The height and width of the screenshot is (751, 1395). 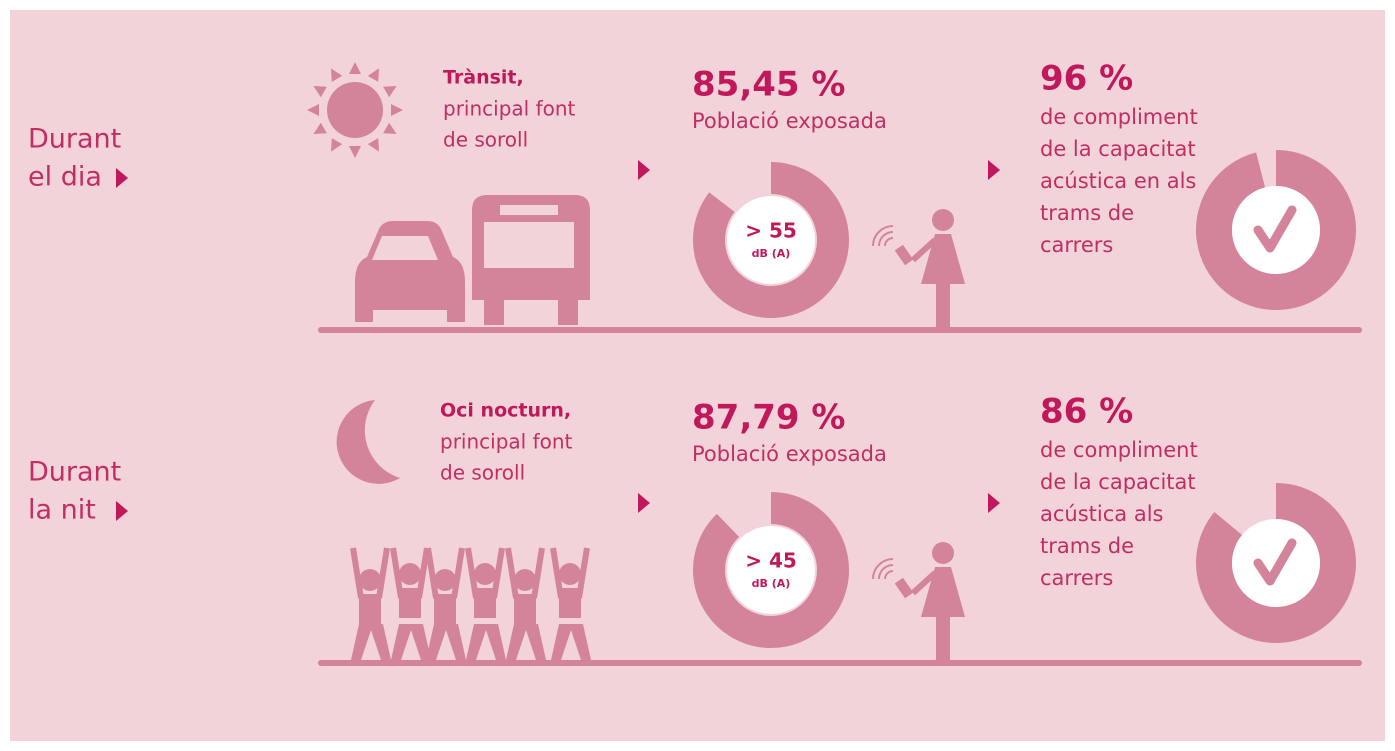 I want to click on moon-icon, so click(x=368, y=442).